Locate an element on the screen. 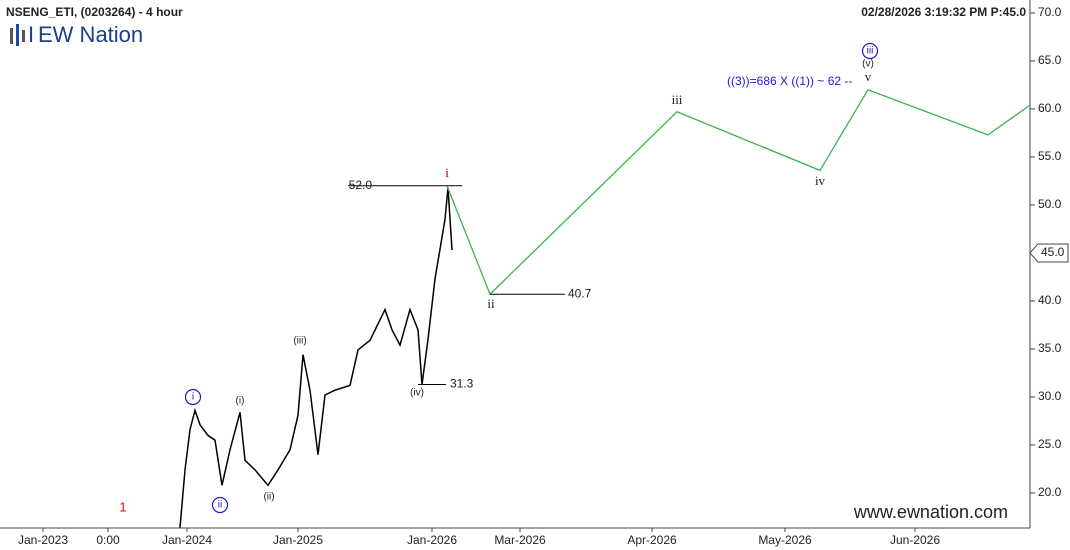  y-tick-label: 50.0 is located at coordinates (1050, 204).